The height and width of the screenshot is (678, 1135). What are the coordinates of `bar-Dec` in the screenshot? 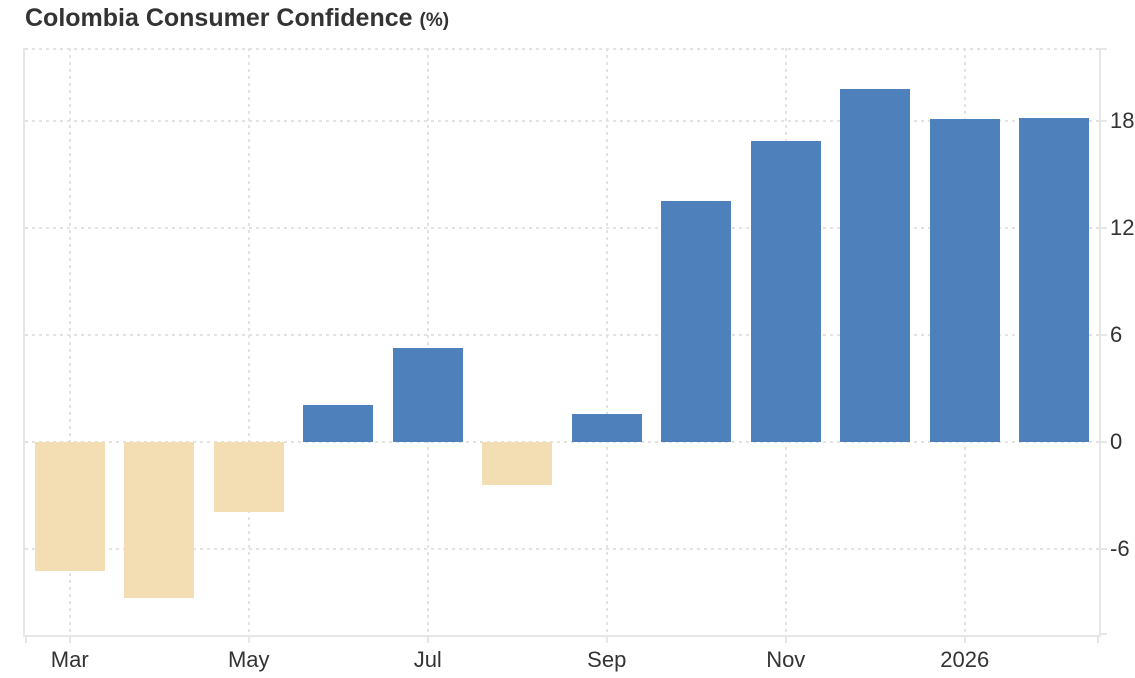 It's located at (875, 266).